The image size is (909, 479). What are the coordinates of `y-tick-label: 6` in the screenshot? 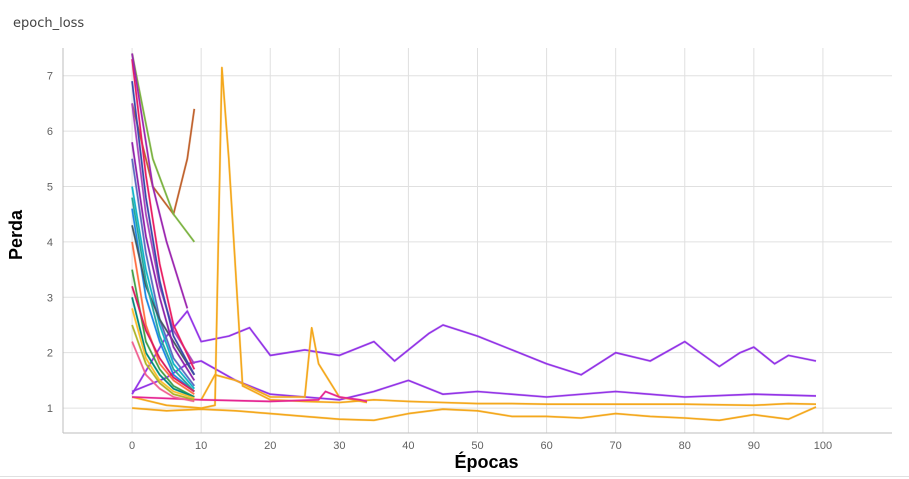 It's located at (50, 132).